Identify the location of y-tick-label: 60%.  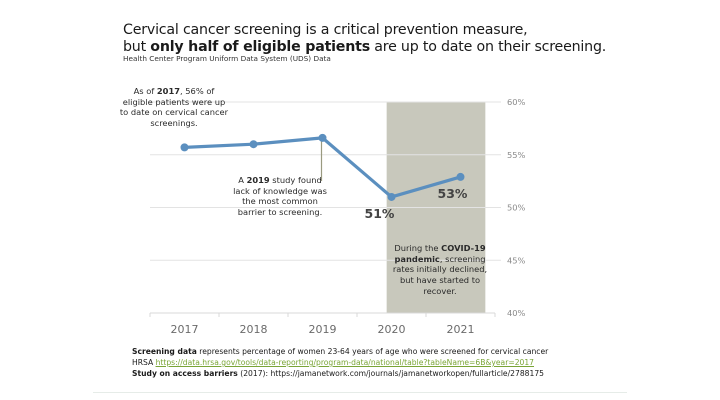
(516, 102).